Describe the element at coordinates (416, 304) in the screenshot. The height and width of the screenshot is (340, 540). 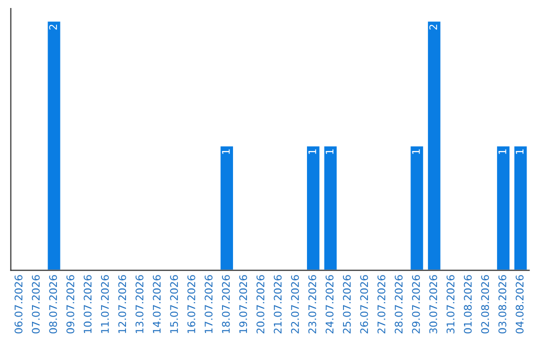
I see `x-tick-label: 29.07.2026` at that location.